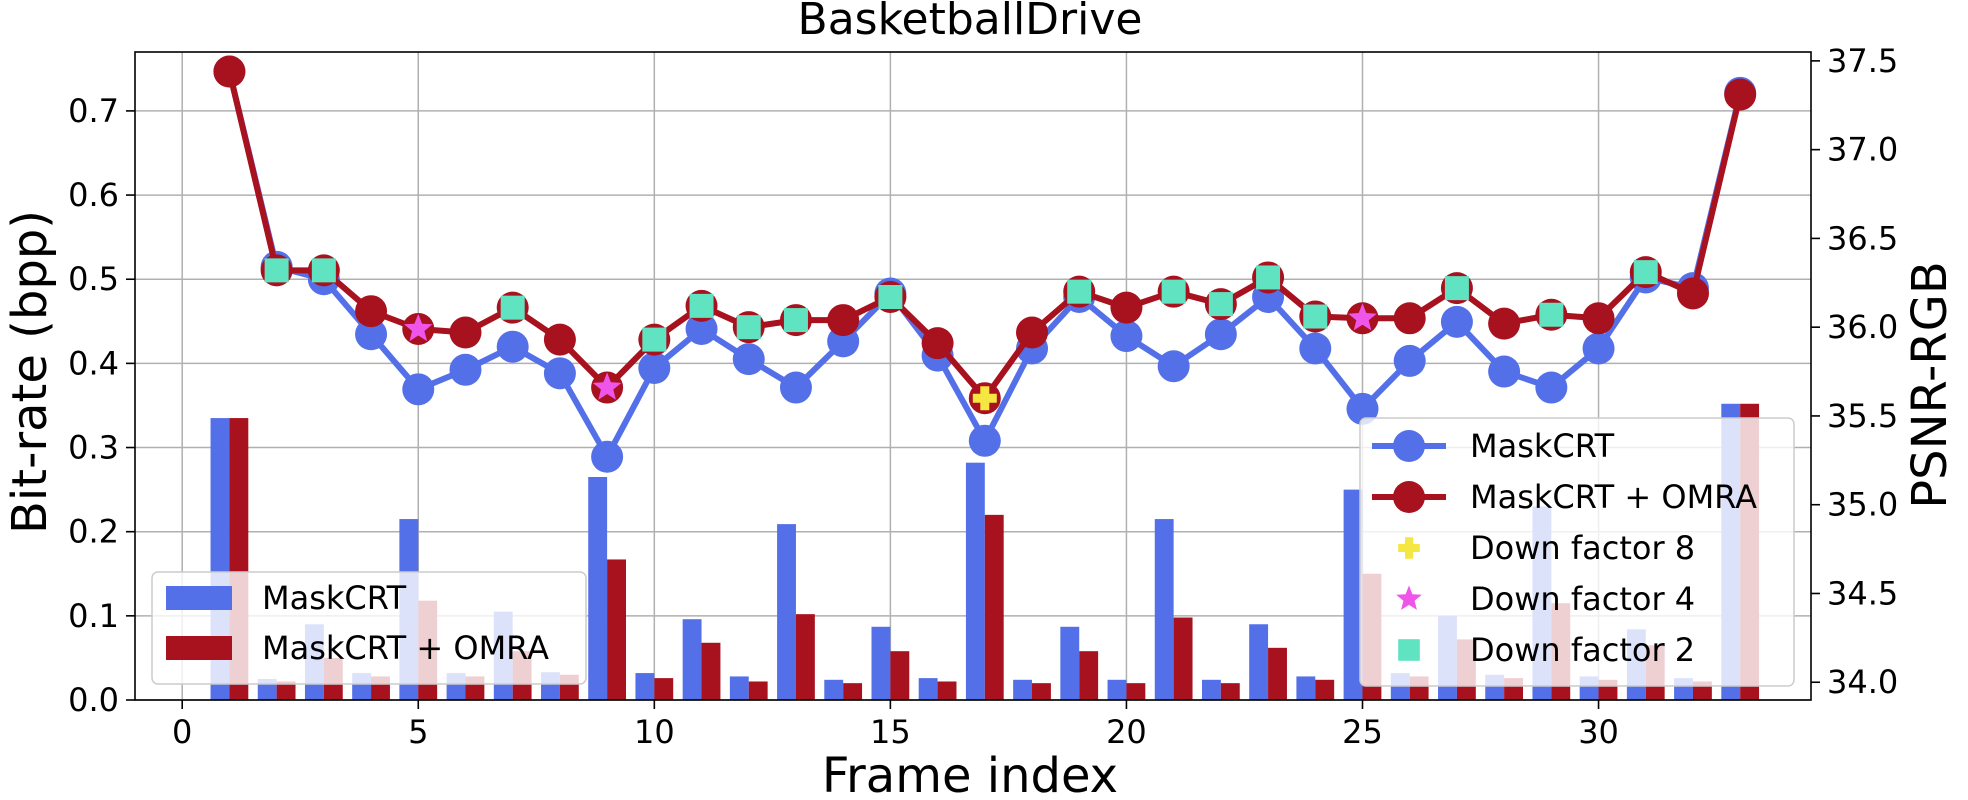 The width and height of the screenshot is (1968, 800). Describe the element at coordinates (1362, 732) in the screenshot. I see `x-tick-label: 25` at that location.